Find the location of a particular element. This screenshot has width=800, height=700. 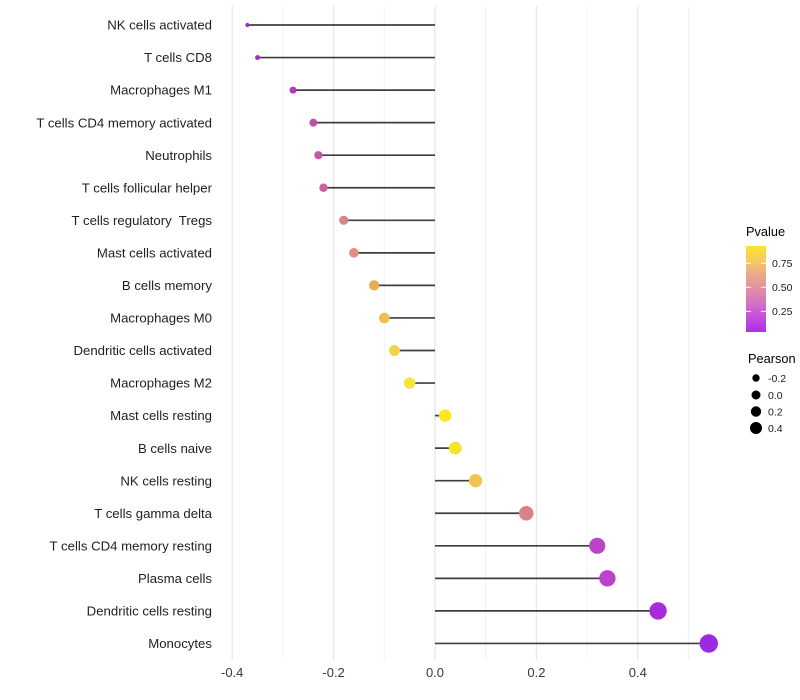

x-axis-tick-label: 0.4 is located at coordinates (638, 672).